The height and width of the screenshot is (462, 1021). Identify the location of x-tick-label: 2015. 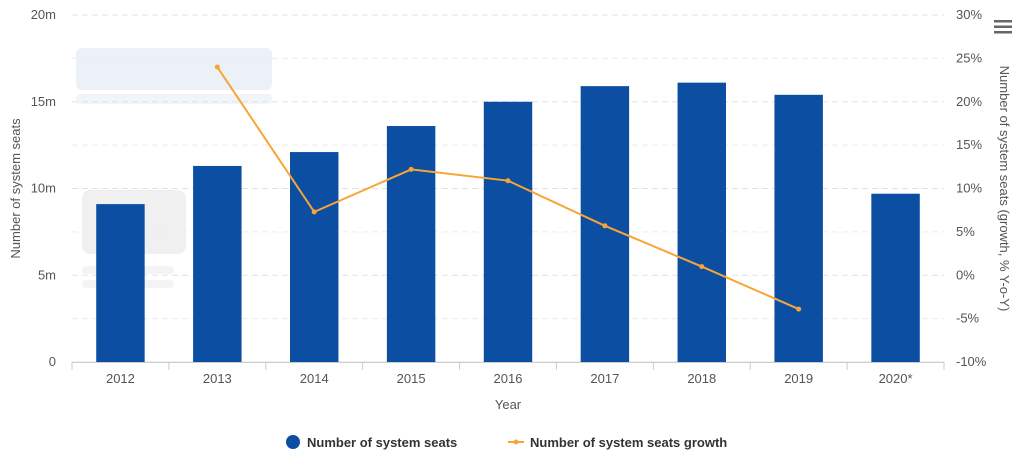
(411, 378).